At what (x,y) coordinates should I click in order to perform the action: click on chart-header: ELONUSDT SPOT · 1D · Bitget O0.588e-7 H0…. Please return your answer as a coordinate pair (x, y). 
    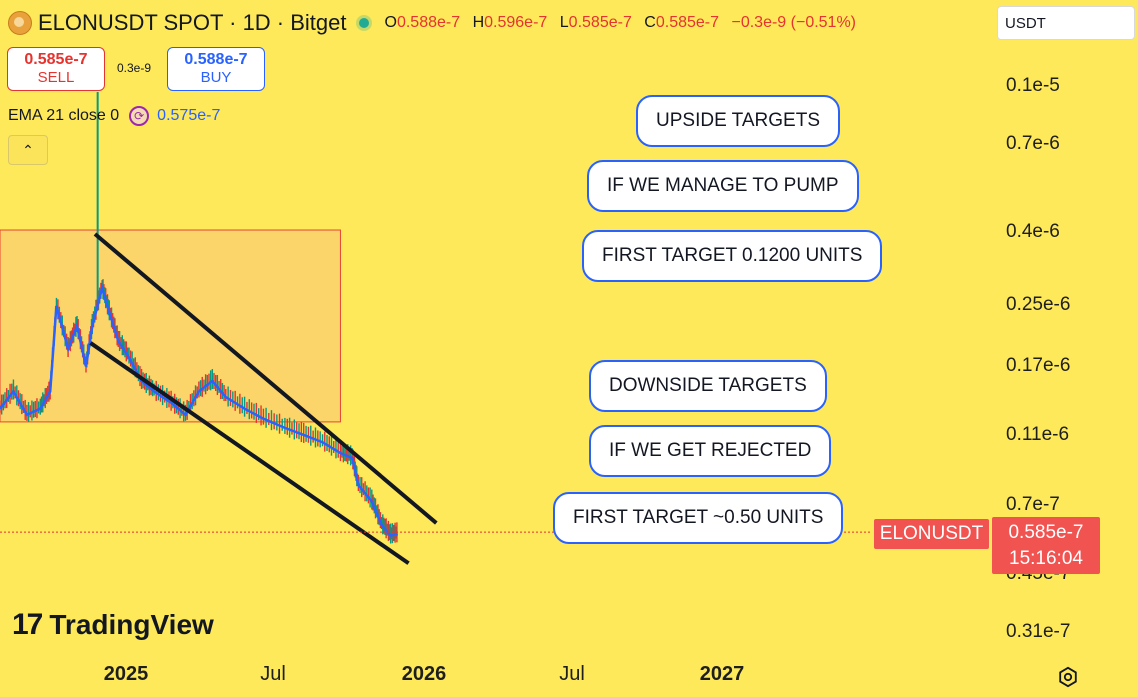
    Looking at the image, I should click on (436, 23).